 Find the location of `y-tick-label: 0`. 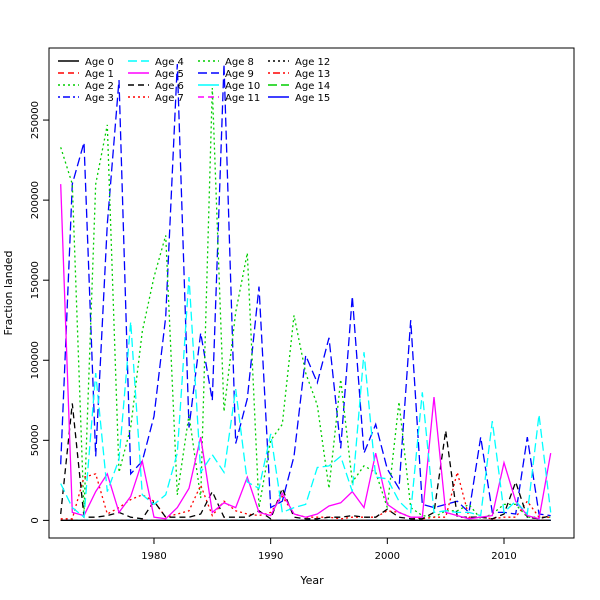

y-tick-label: 0 is located at coordinates (35, 520).